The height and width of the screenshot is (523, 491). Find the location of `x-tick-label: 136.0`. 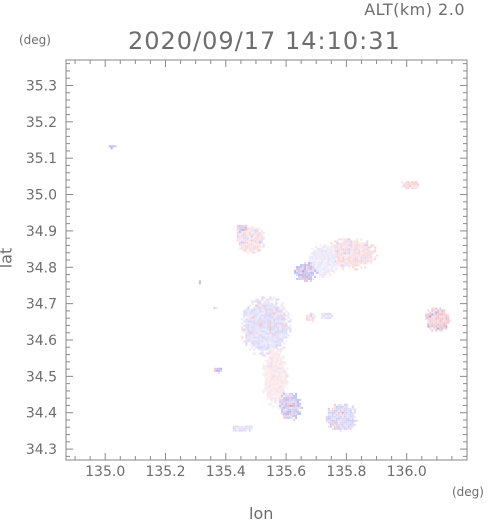

x-tick-label: 136.0 is located at coordinates (407, 472).